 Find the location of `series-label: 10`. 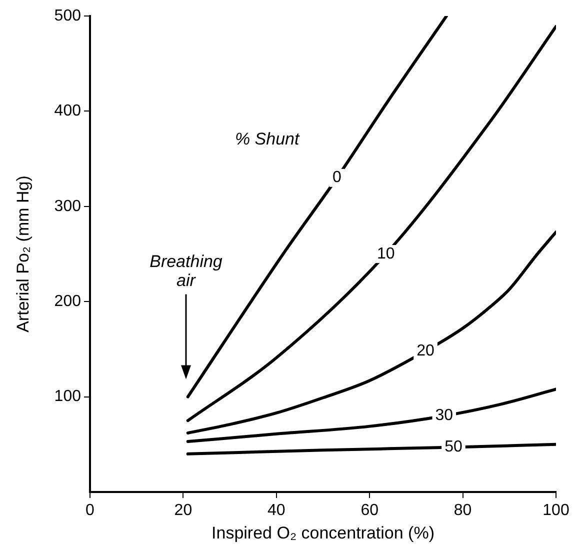

series-label: 10 is located at coordinates (386, 253).